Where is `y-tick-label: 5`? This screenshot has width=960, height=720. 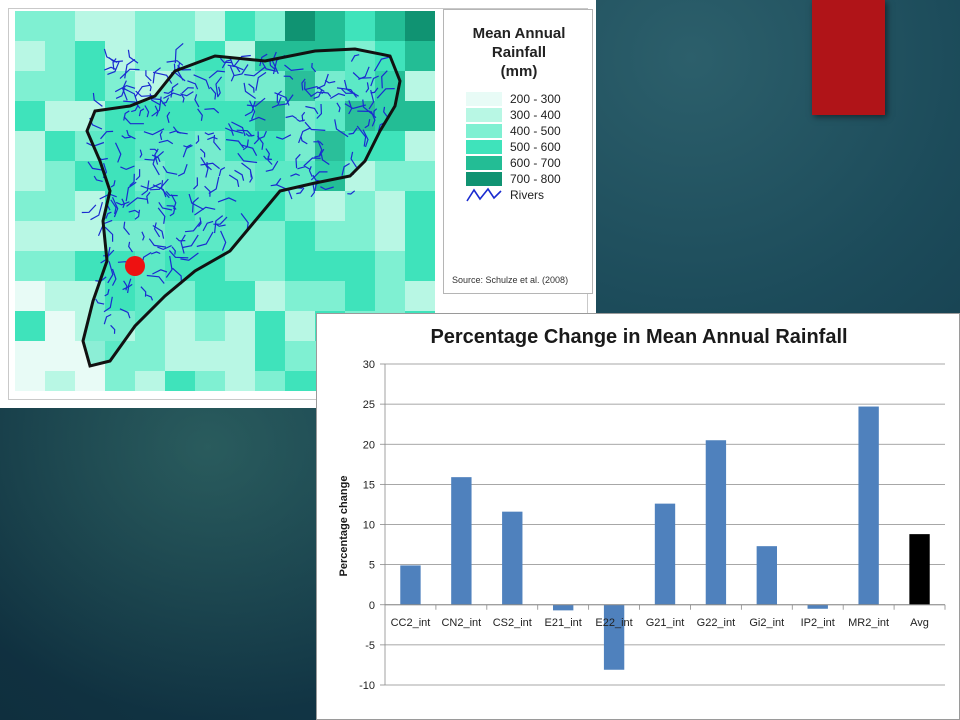 y-tick-label: 5 is located at coordinates (372, 566).